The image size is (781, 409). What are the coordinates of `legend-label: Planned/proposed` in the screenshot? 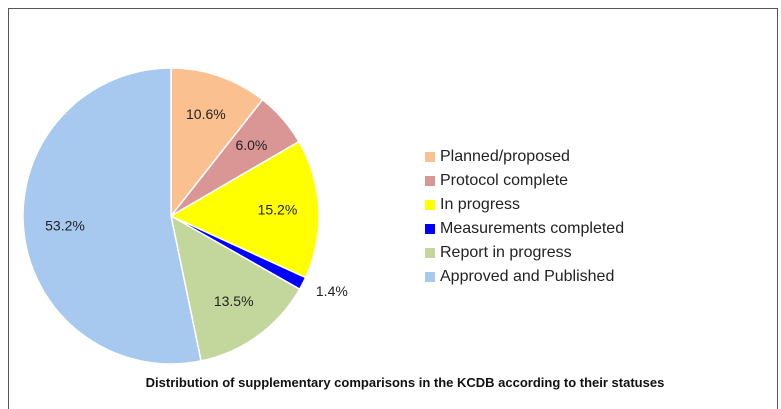 It's located at (505, 156).